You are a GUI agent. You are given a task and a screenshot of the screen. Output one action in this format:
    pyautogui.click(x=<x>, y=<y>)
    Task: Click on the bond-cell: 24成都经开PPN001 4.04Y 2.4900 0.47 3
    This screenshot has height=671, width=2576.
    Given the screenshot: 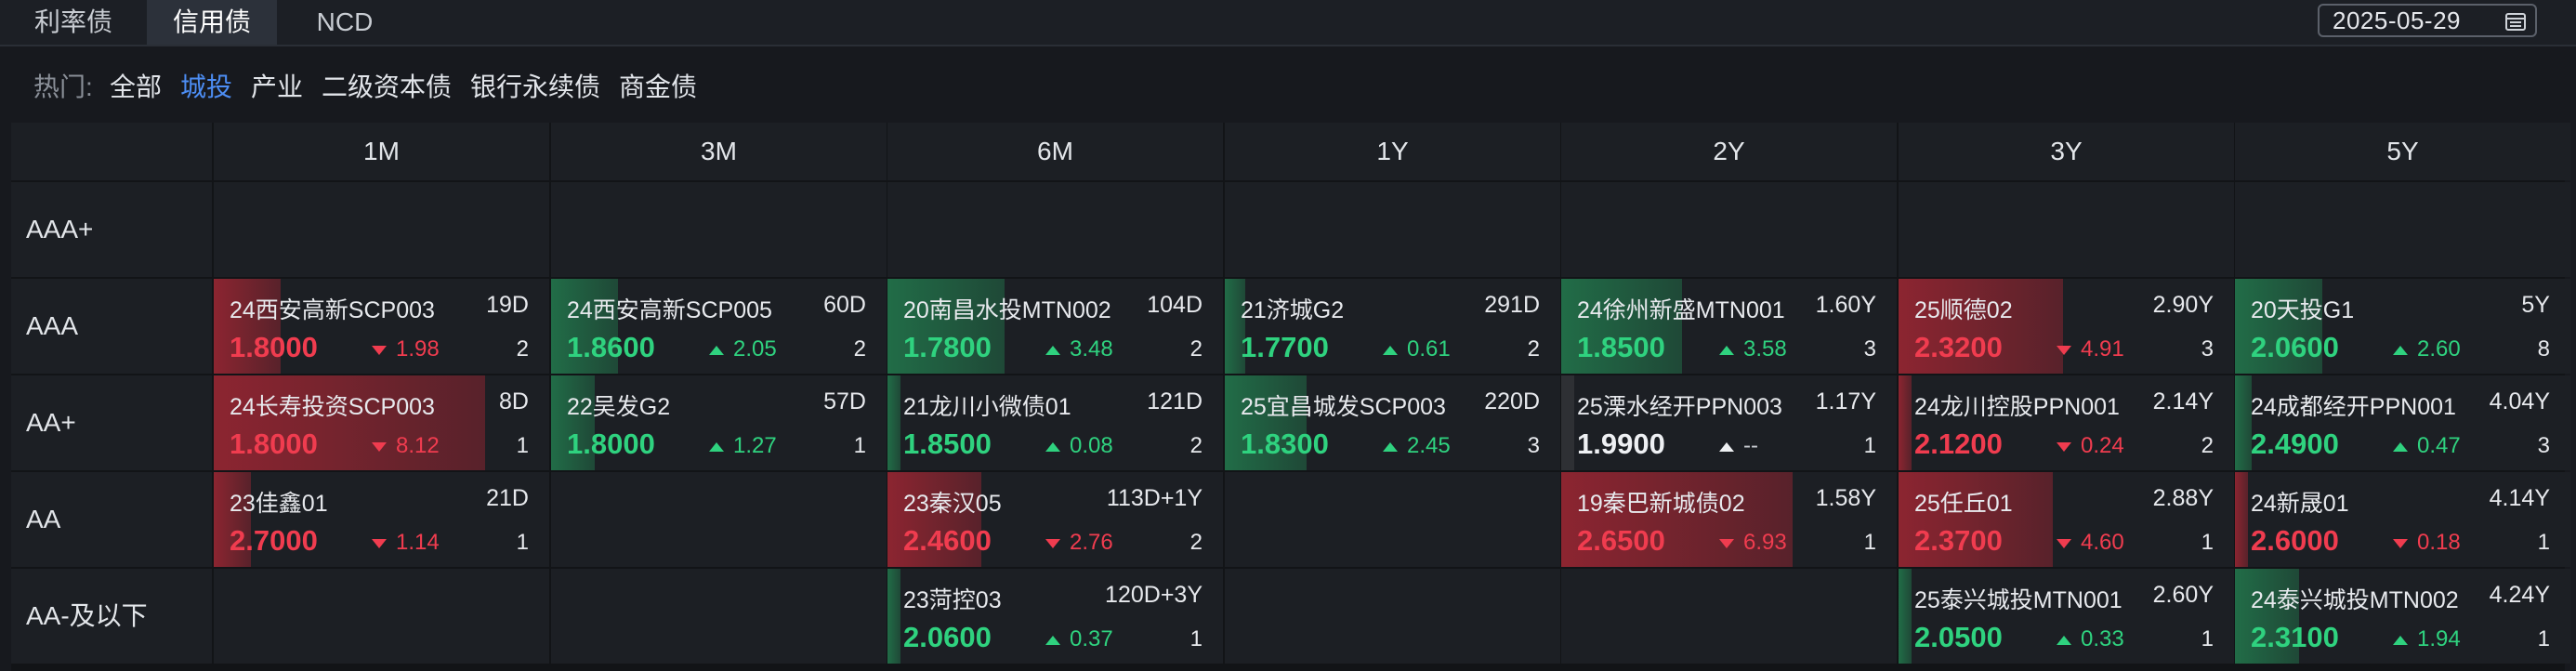 What is the action you would take?
    pyautogui.click(x=2402, y=422)
    